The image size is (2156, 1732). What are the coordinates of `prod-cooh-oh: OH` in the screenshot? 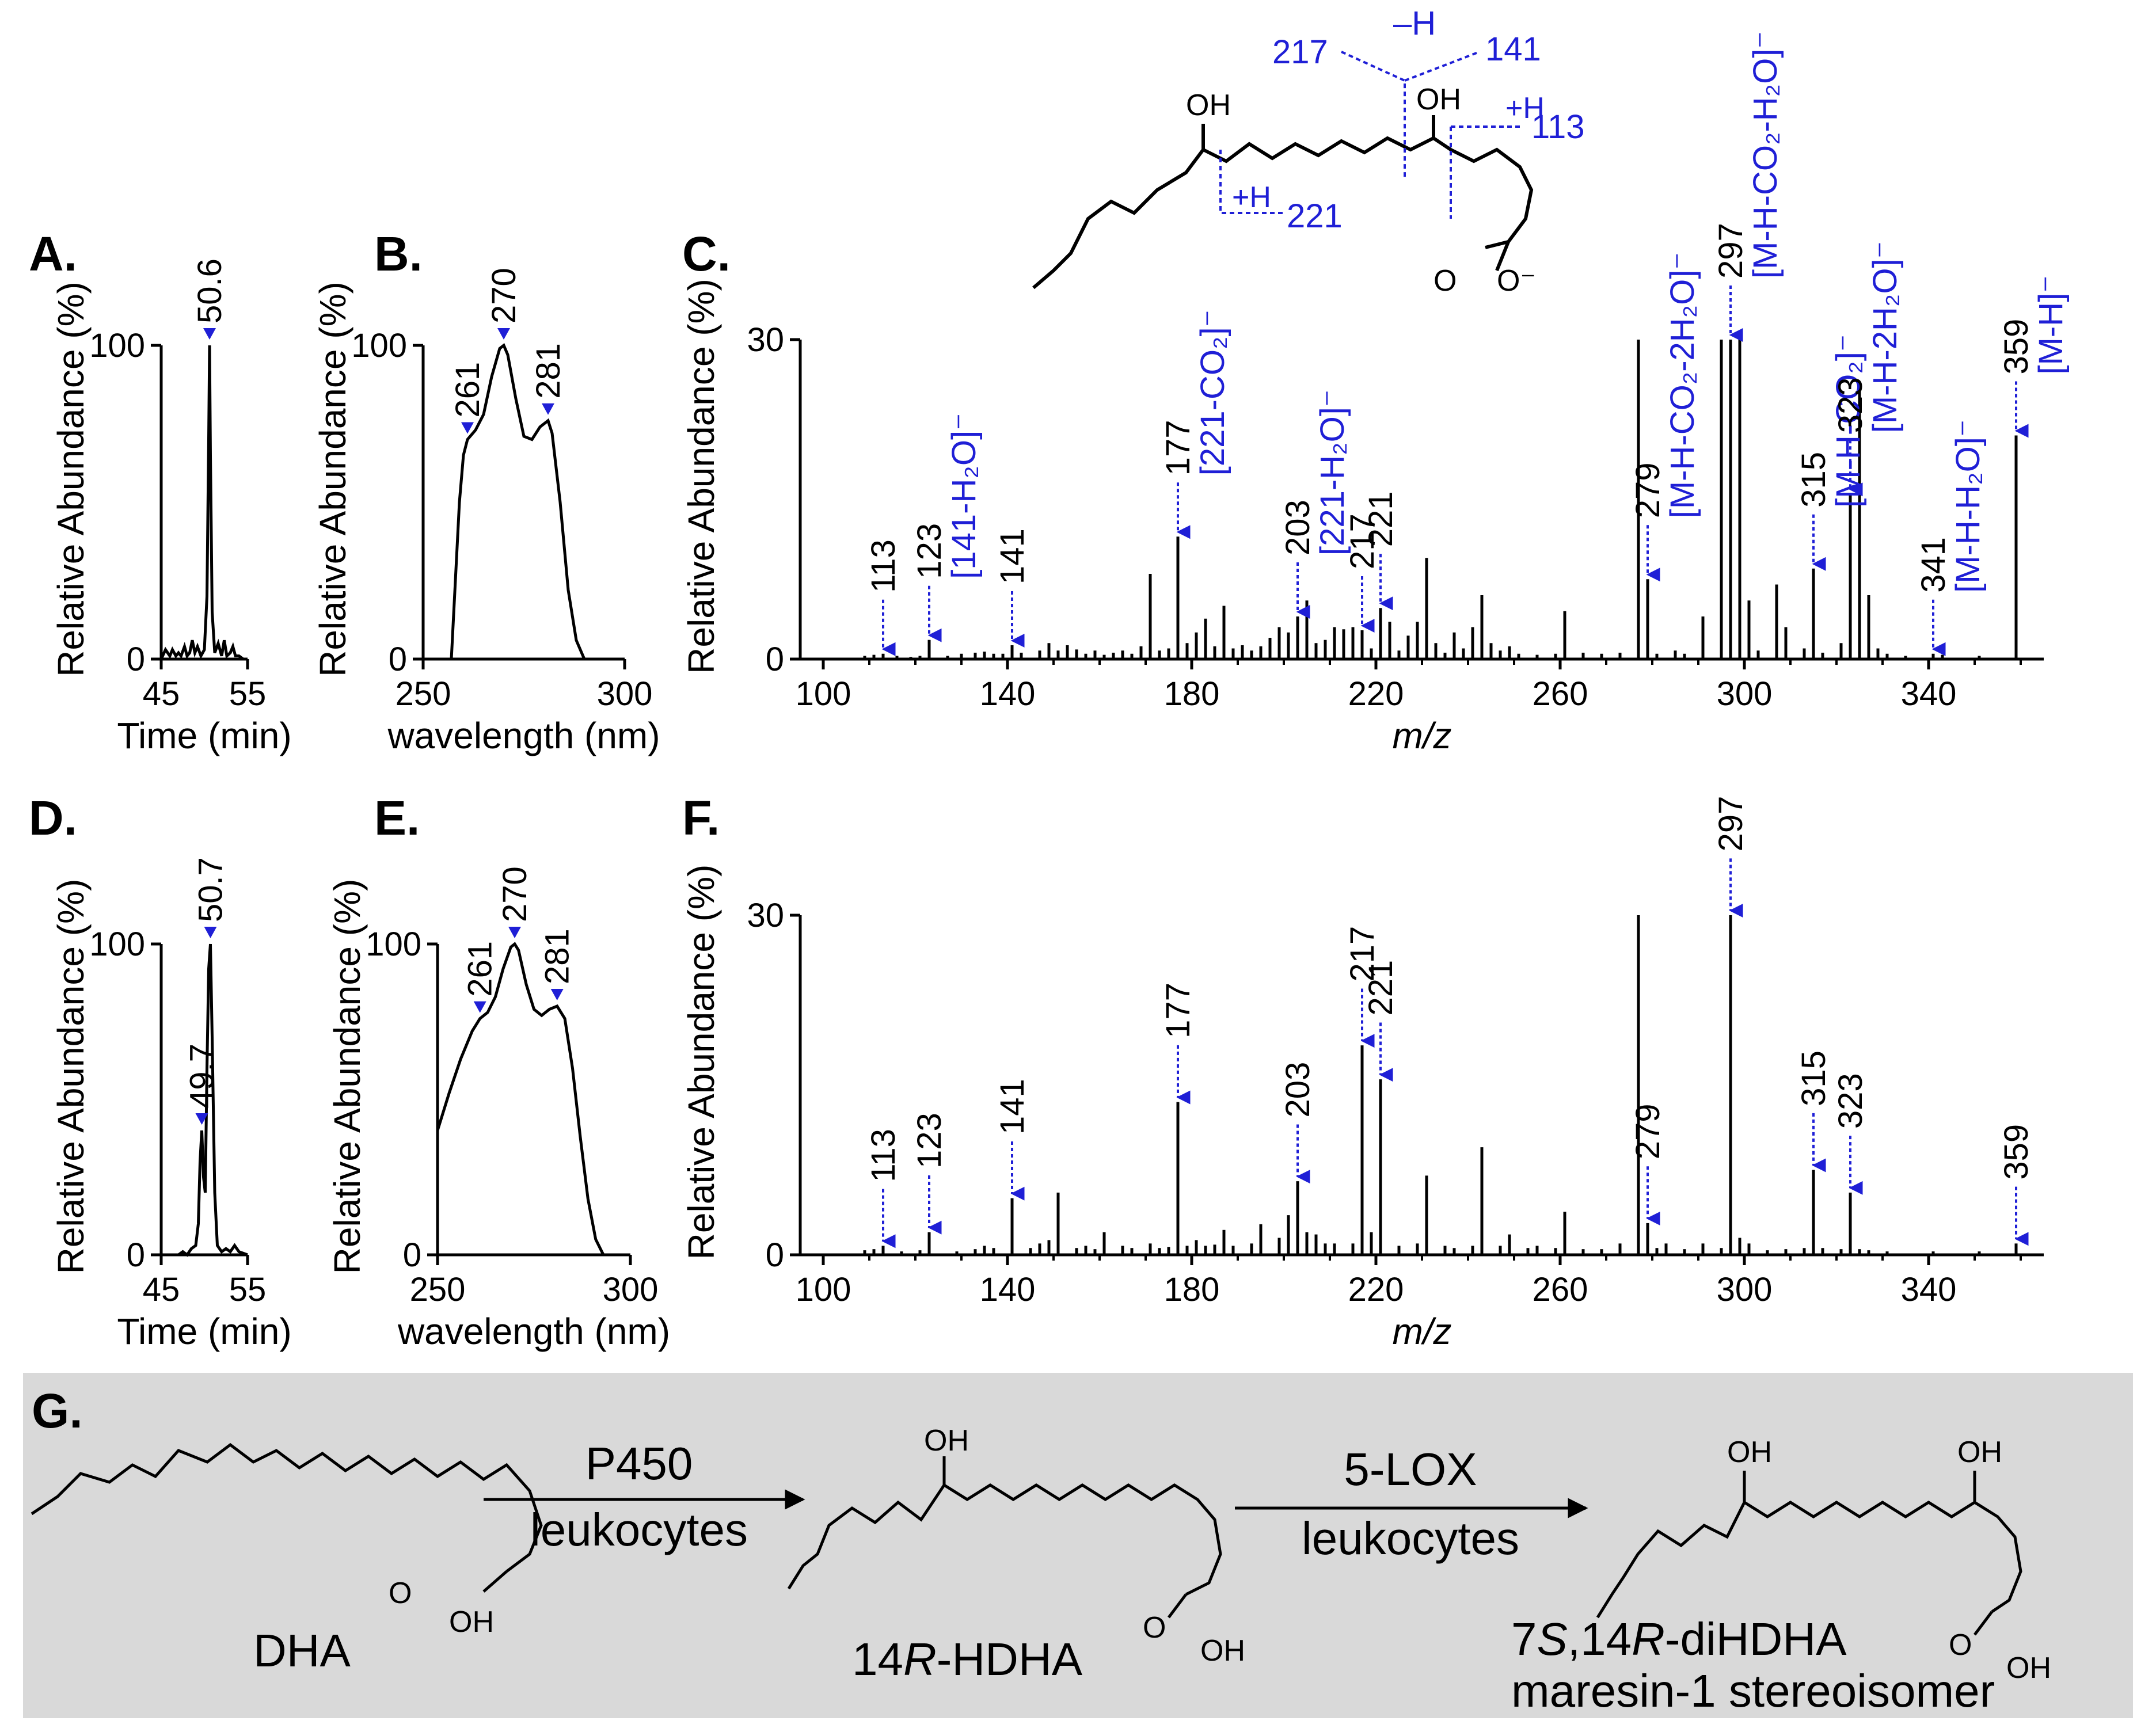 It's located at (2029, 1668).